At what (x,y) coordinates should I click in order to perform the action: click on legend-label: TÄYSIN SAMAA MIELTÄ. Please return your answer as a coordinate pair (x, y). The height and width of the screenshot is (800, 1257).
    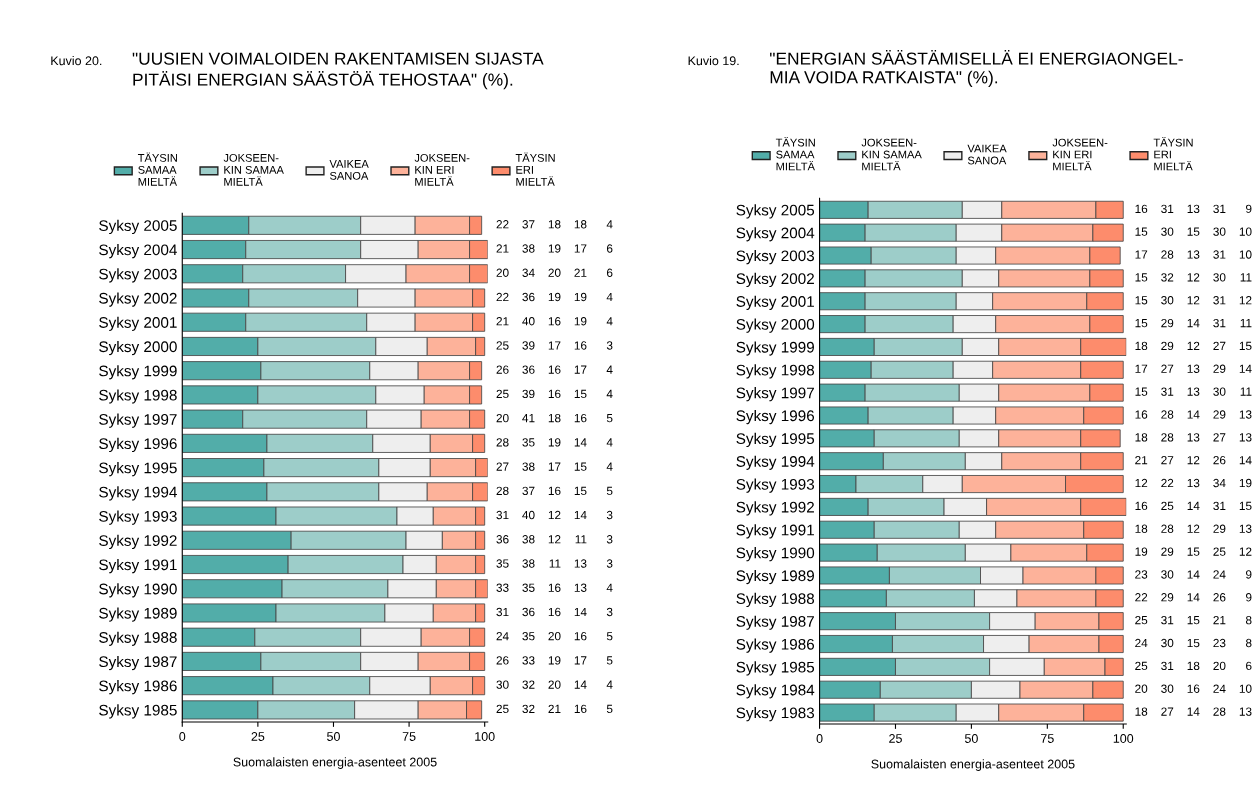
    Looking at the image, I should click on (795, 154).